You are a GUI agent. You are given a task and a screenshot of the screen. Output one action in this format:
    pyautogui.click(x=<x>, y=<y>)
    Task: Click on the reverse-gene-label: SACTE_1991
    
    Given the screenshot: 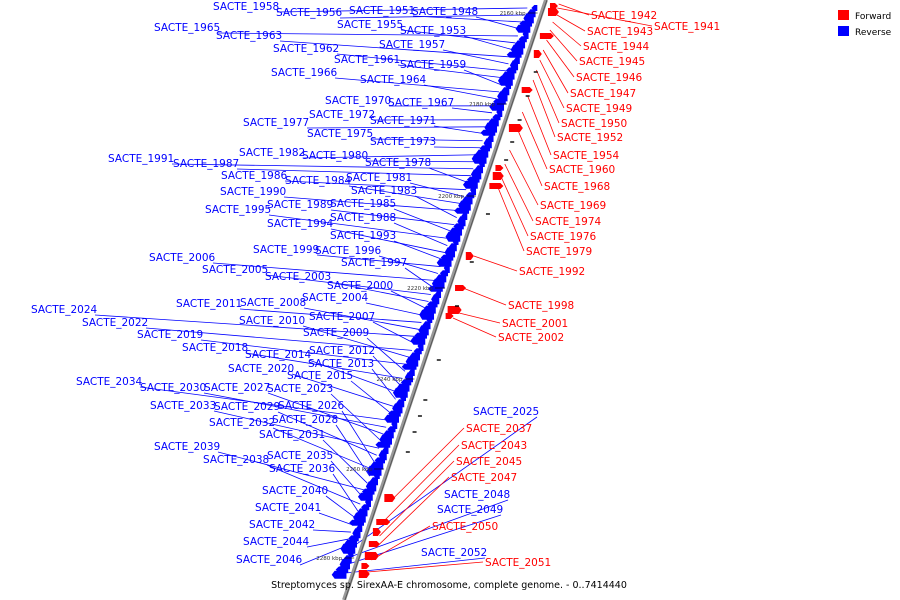 What is the action you would take?
    pyautogui.click(x=141, y=159)
    